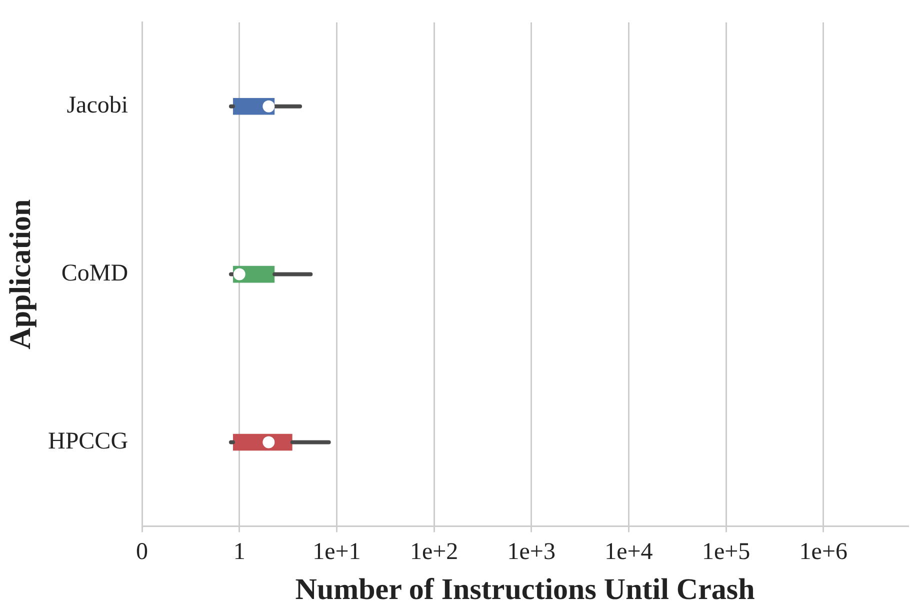 This screenshot has height=613, width=910. I want to click on y-tick-label: HPCCG, so click(88, 441).